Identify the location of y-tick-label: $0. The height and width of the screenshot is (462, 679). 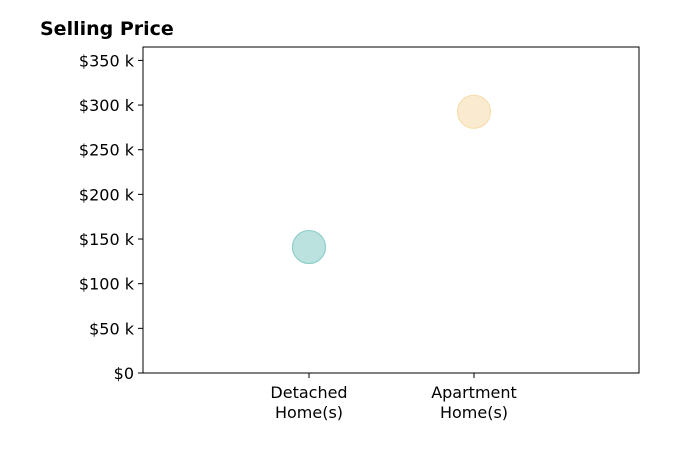
(124, 373).